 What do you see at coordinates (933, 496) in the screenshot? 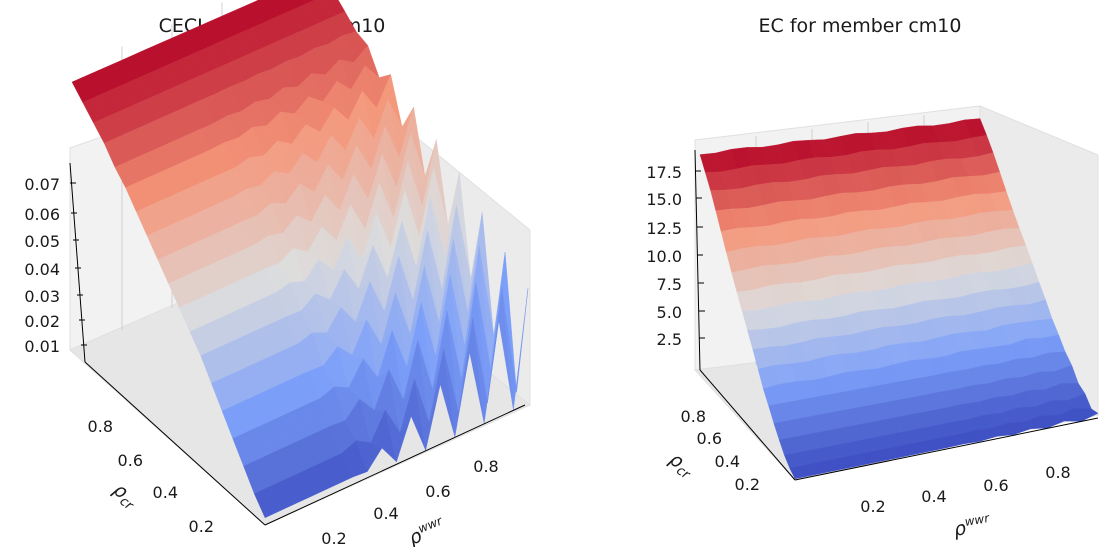
I see `ec-x-tick-label: 0.4` at bounding box center [933, 496].